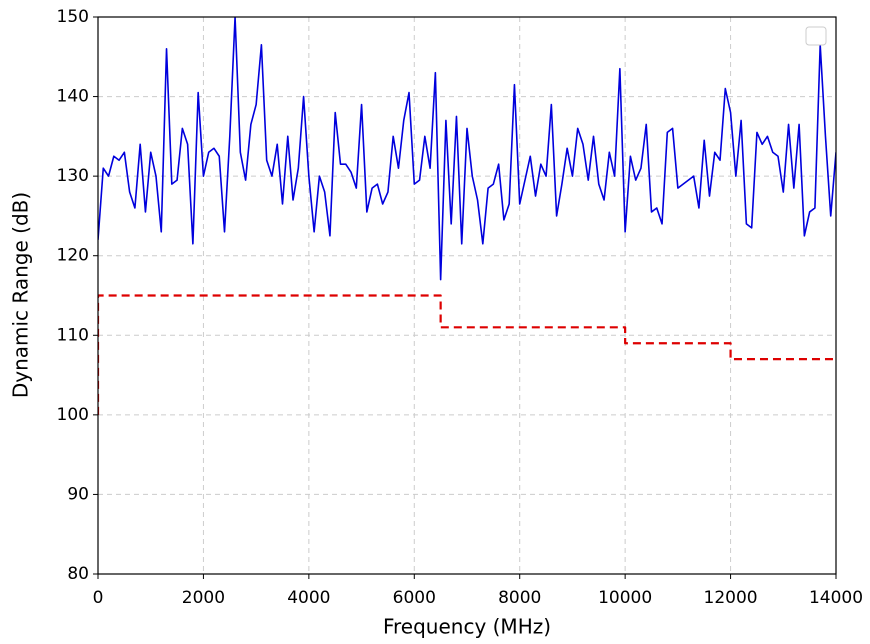 The width and height of the screenshot is (870, 644). What do you see at coordinates (21, 295) in the screenshot?
I see `y-axis-label: Dynamic Range (dB)` at bounding box center [21, 295].